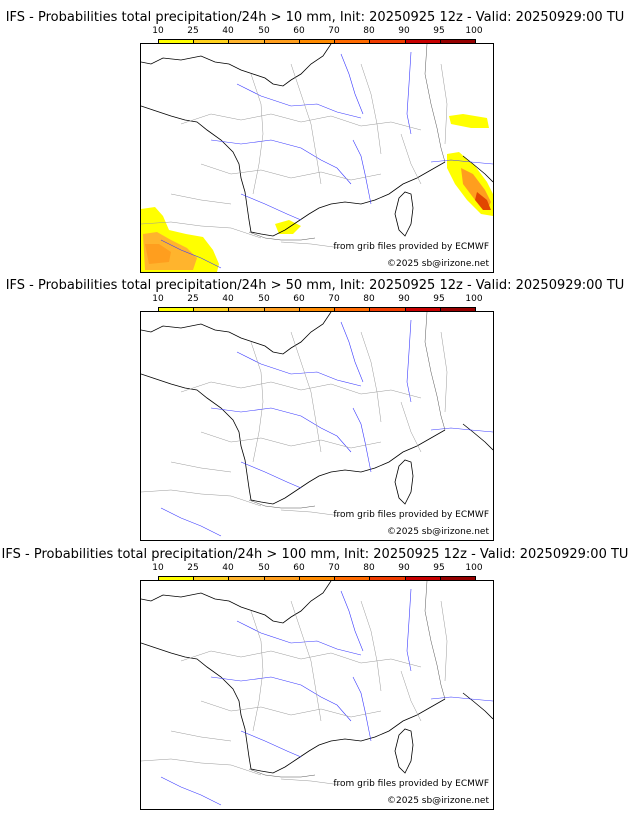  I want to click on legend-label: 60, so click(299, 299).